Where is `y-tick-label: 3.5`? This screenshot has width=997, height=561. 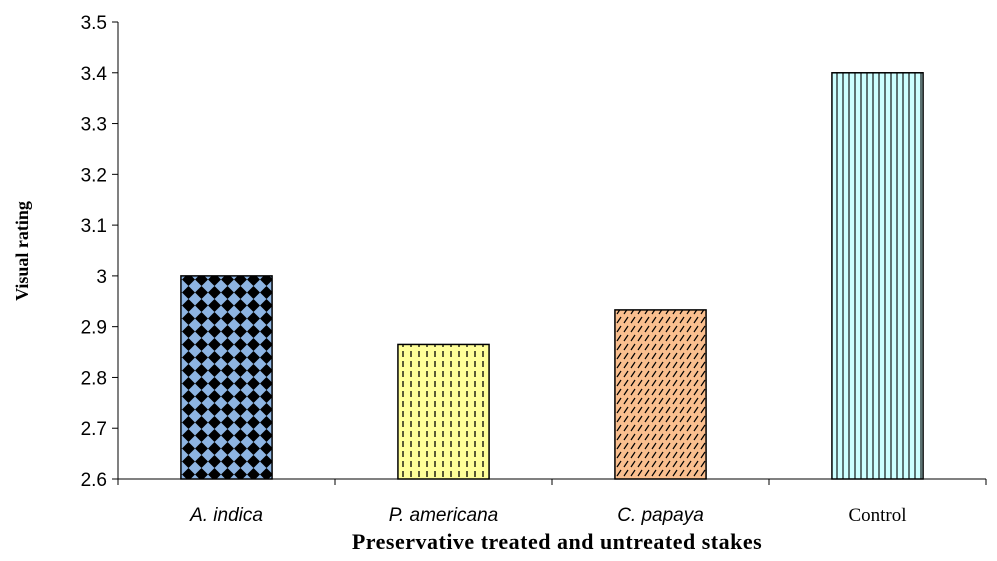
y-tick-label: 3.5 is located at coordinates (94, 23).